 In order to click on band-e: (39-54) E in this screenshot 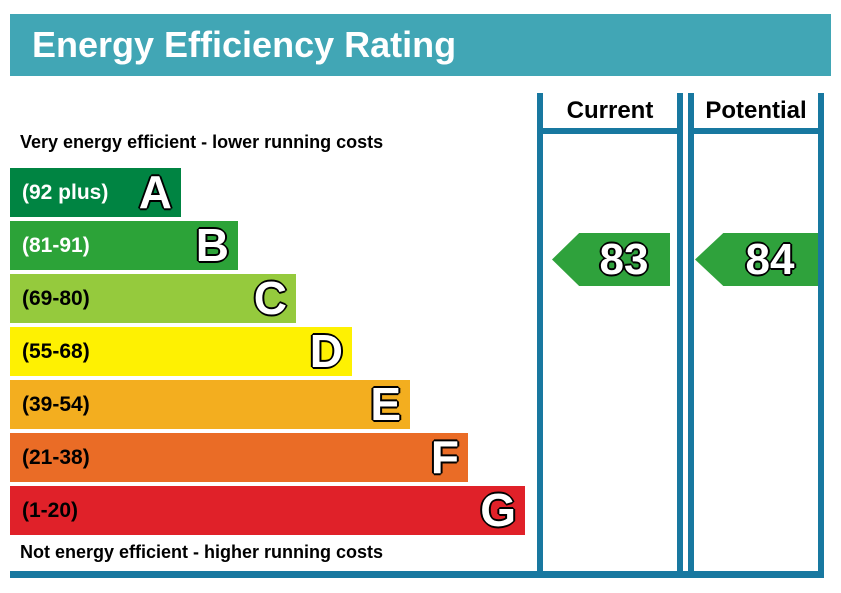, I will do `click(210, 404)`.